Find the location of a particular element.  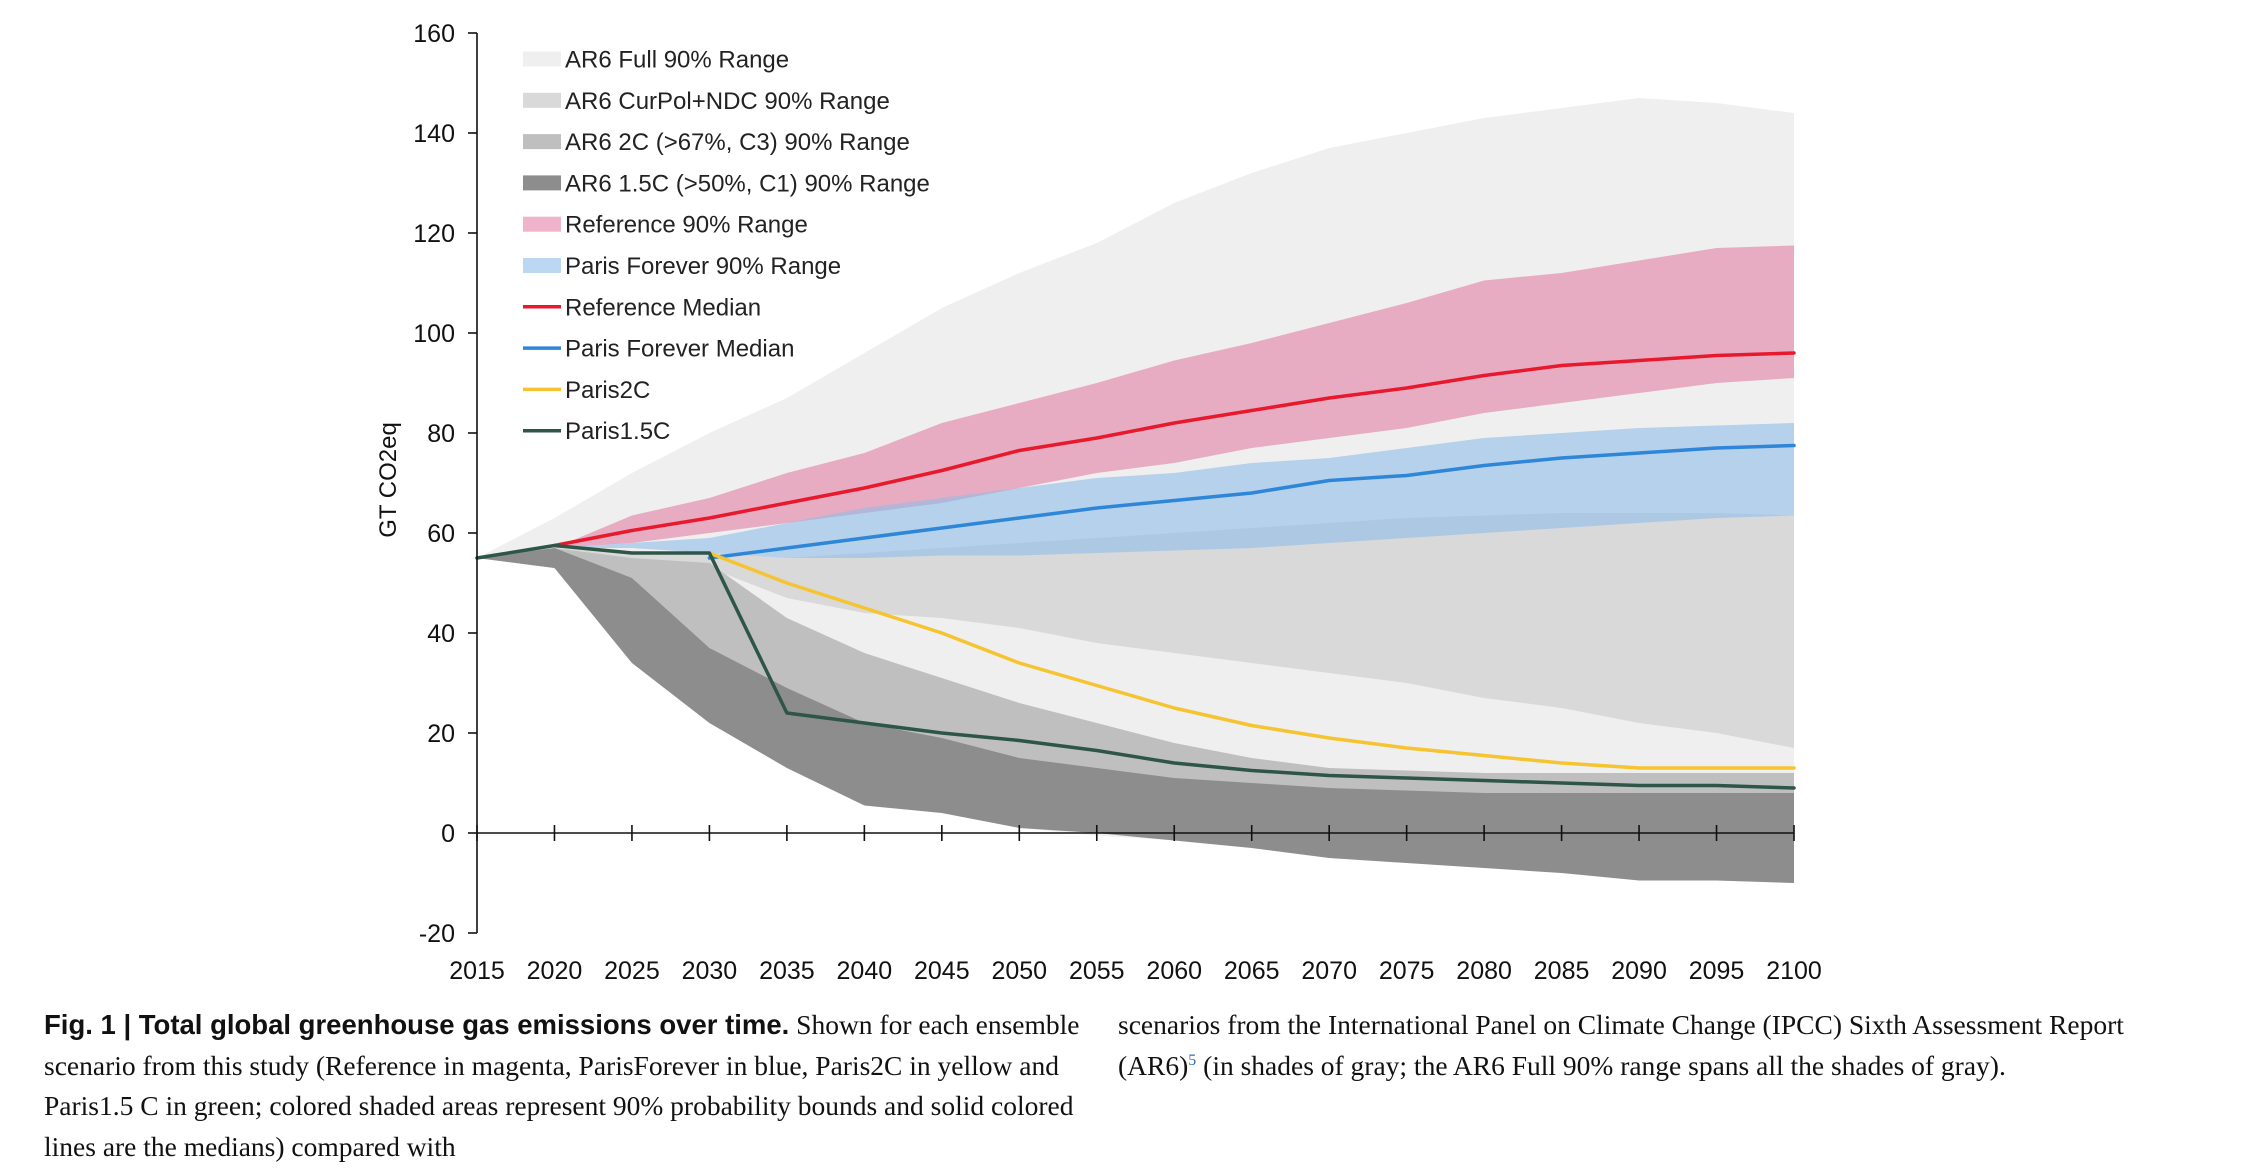

y-axis-title: GT CO2eq is located at coordinates (388, 480).